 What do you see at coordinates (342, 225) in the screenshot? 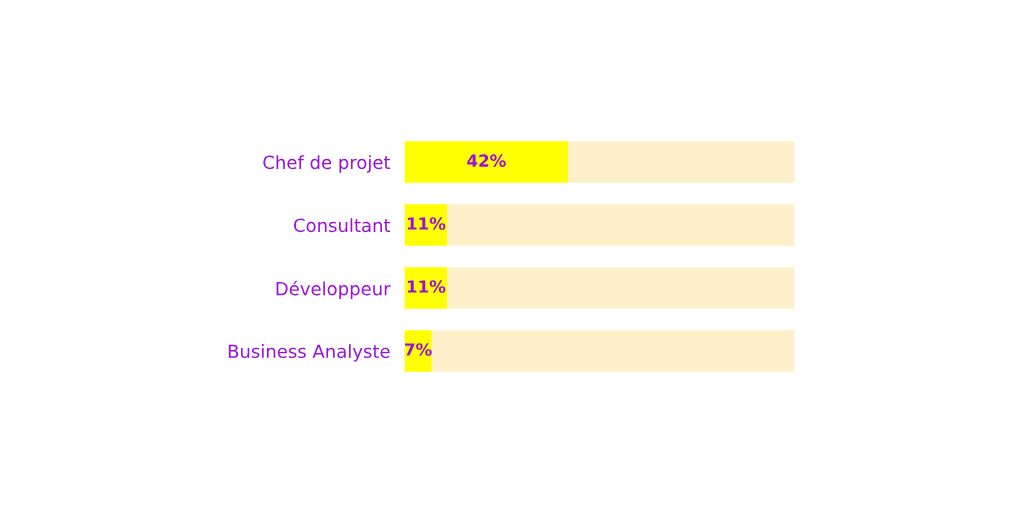
I see `y-tick-label: Consultant` at bounding box center [342, 225].